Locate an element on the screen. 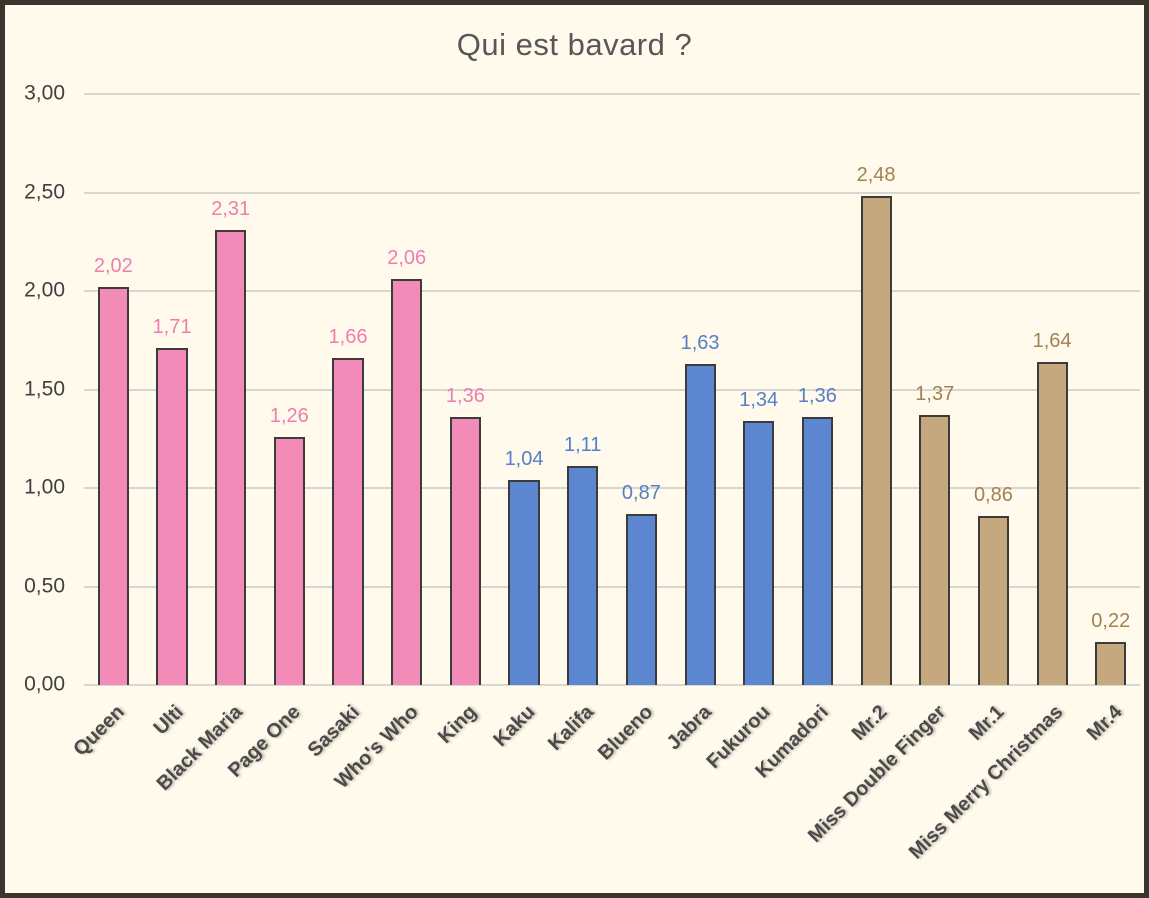 The image size is (1149, 898). bar-slot: 2,02 is located at coordinates (113, 389).